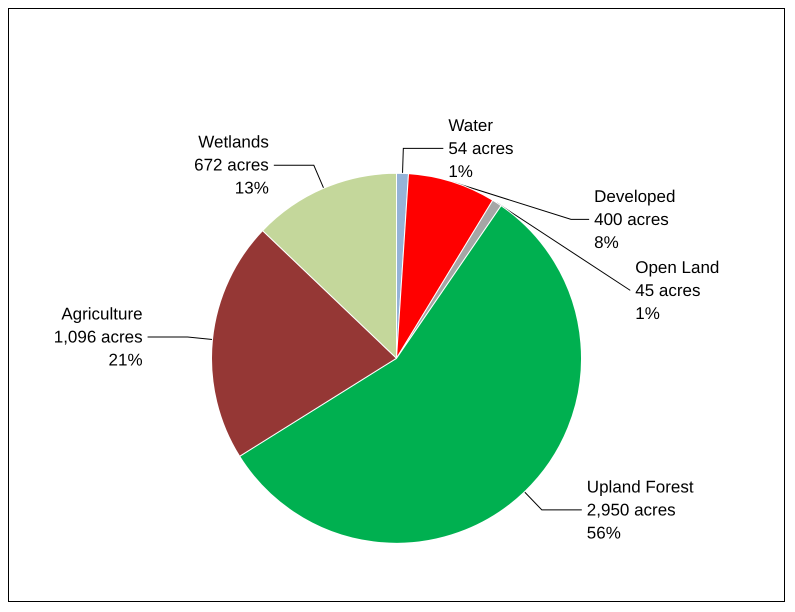 The height and width of the screenshot is (612, 795). Describe the element at coordinates (98, 349) in the screenshot. I see `data-label: 1,096 acres 21%` at that location.